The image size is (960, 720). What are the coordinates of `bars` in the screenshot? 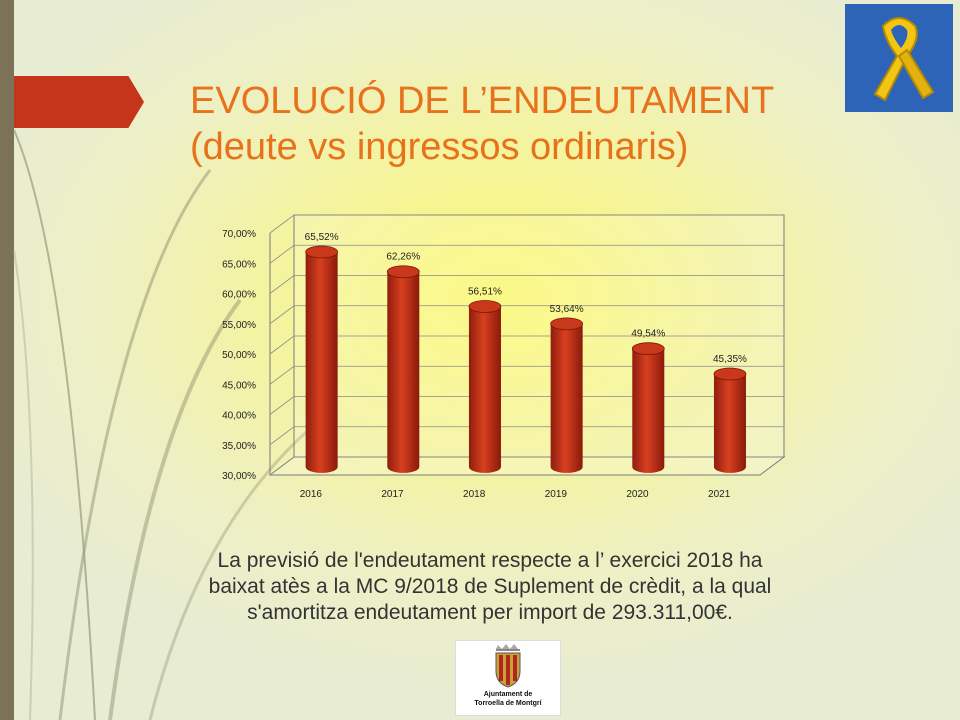 It's located at (526, 359).